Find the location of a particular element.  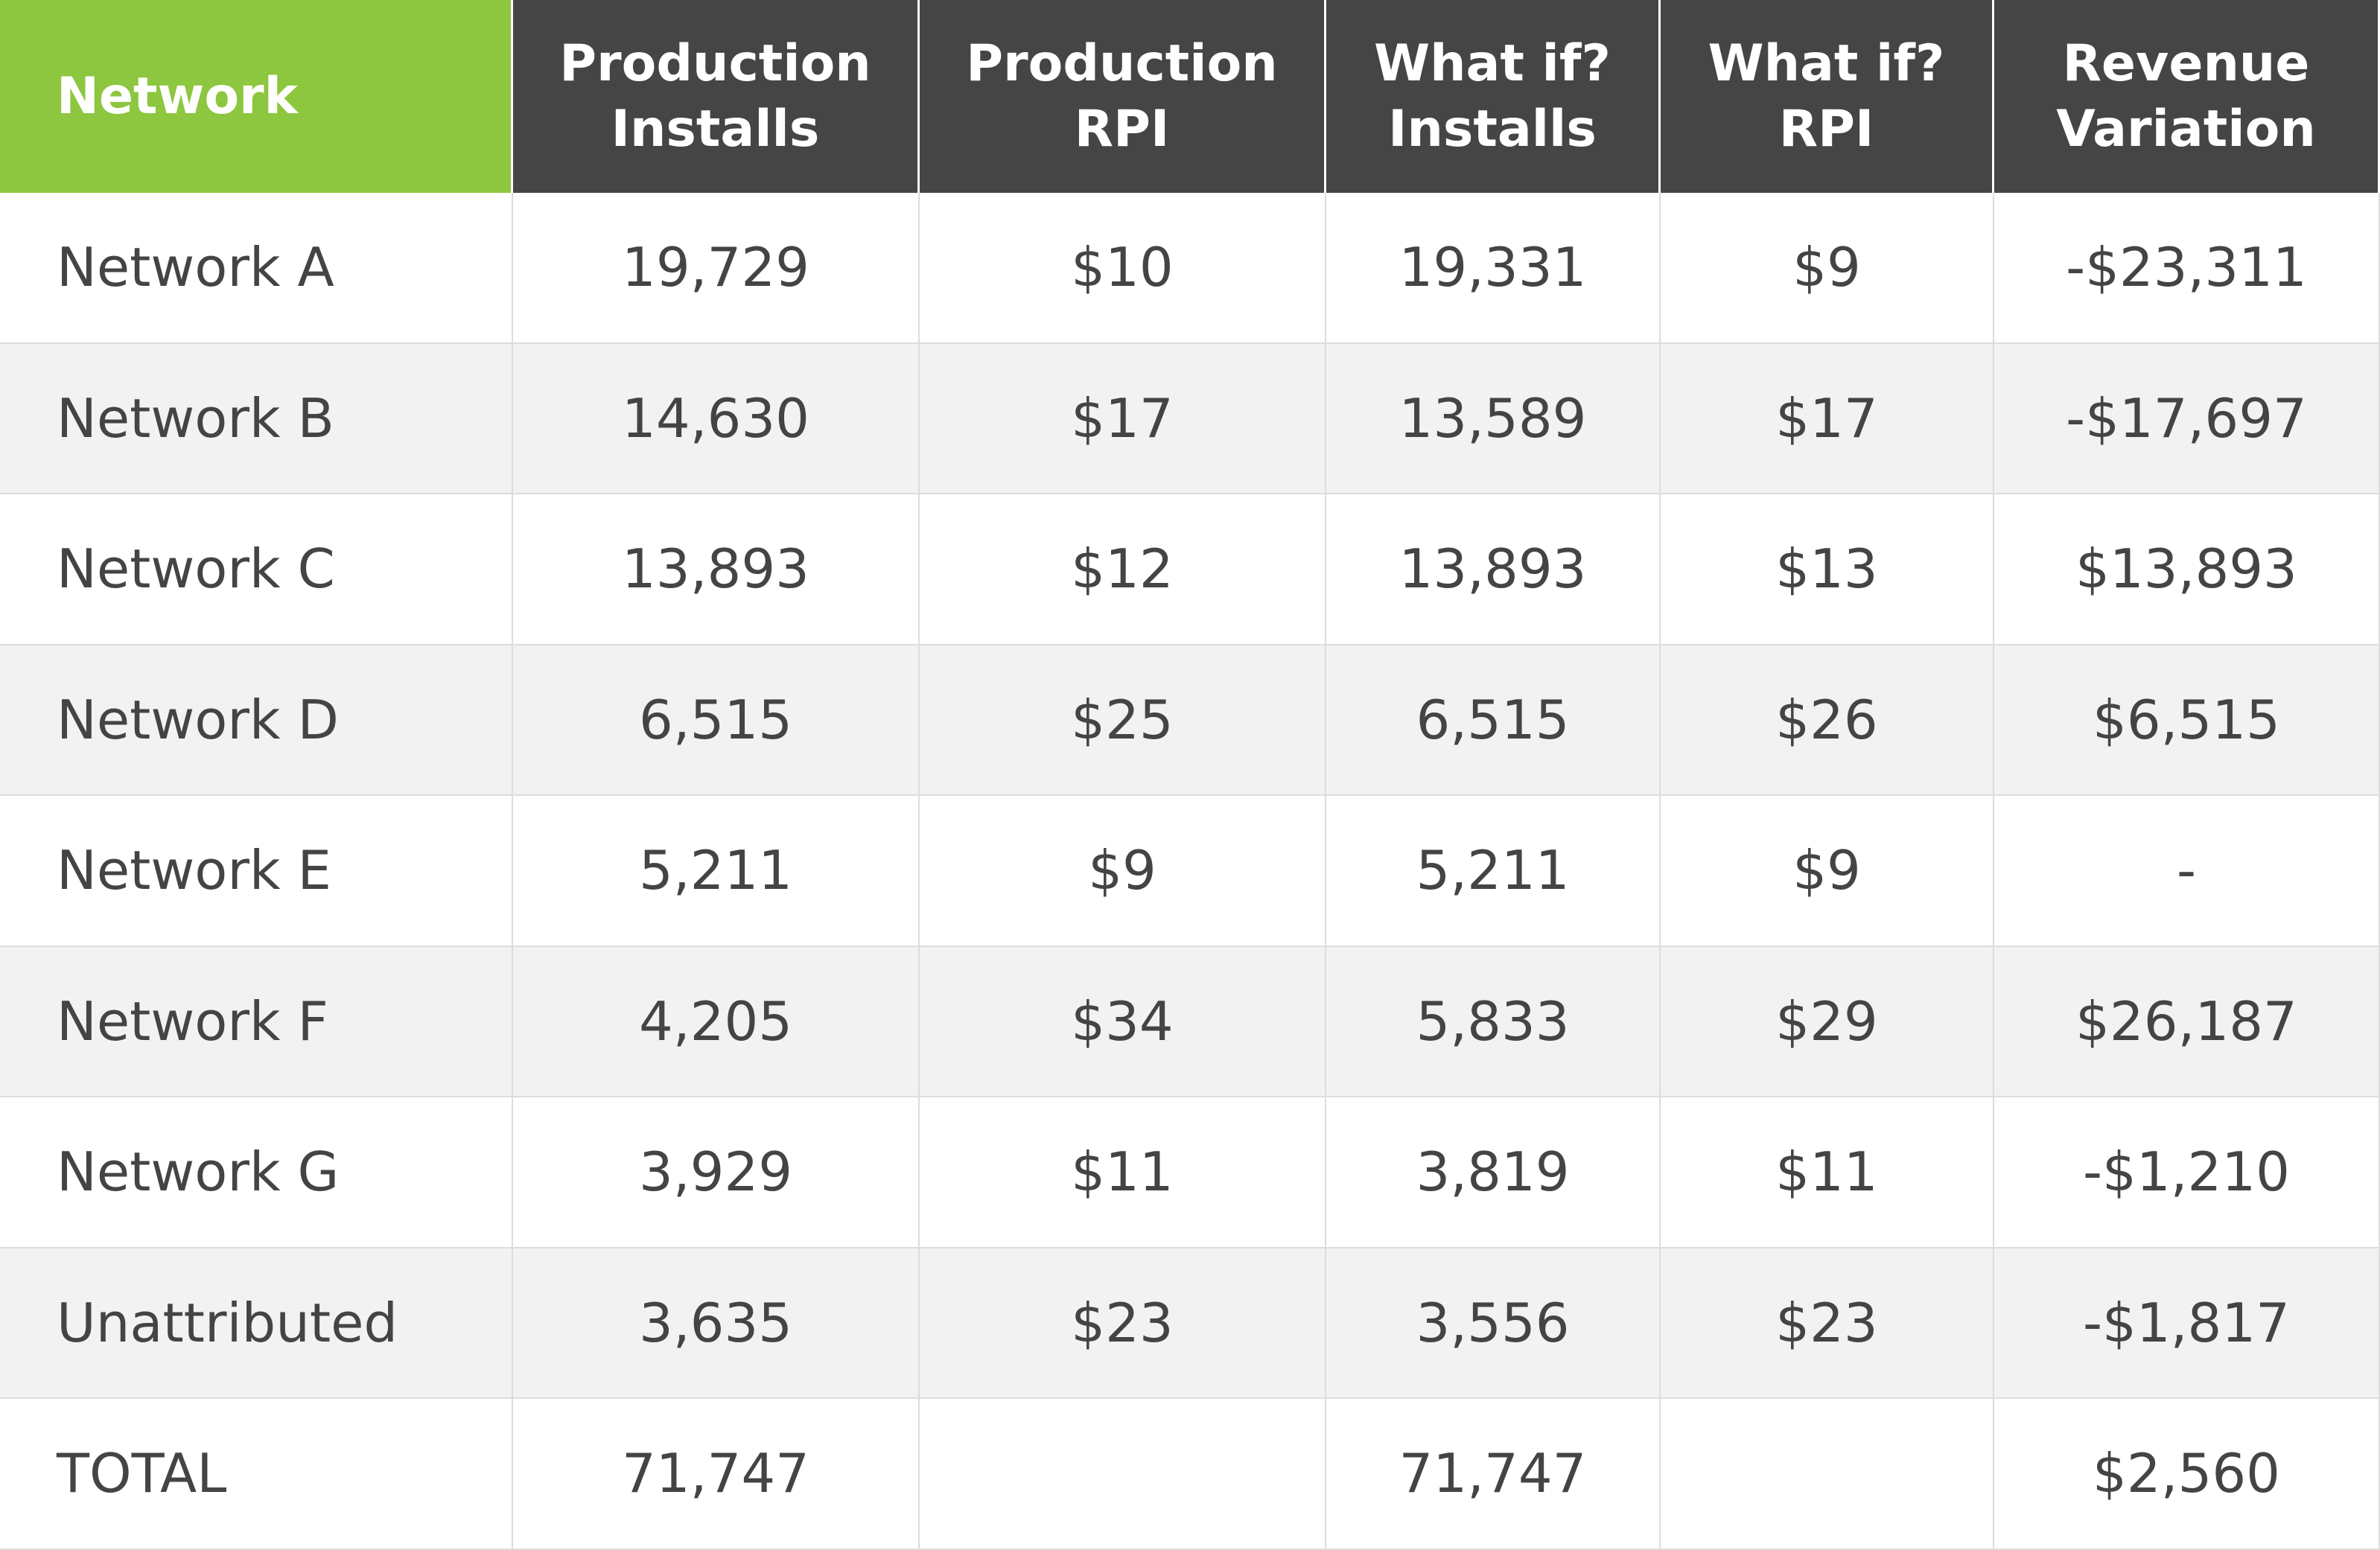

row-label: Unattributed is located at coordinates (256, 1323).